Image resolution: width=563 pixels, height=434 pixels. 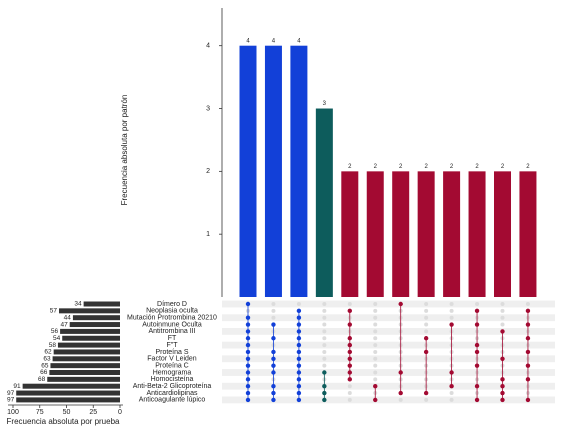 What do you see at coordinates (67, 412) in the screenshot?
I see `x-tick-label: 50` at bounding box center [67, 412].